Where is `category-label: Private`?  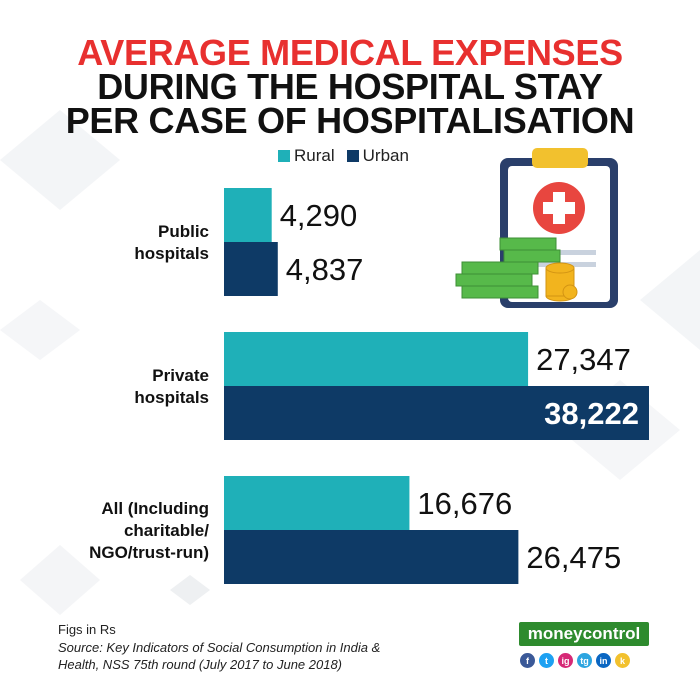
category-label: Private is located at coordinates (180, 375).